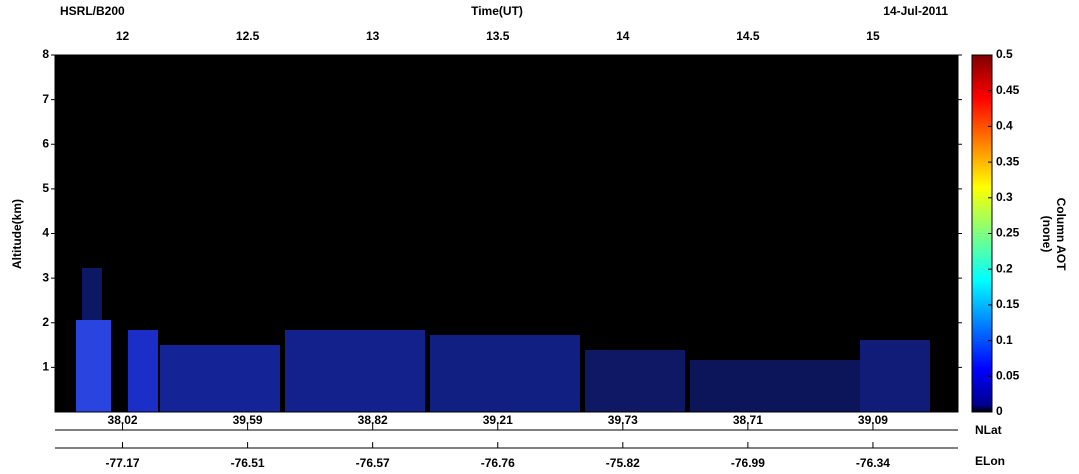  Describe the element at coordinates (497, 11) in the screenshot. I see `x-axis-label: Time(UT)` at that location.